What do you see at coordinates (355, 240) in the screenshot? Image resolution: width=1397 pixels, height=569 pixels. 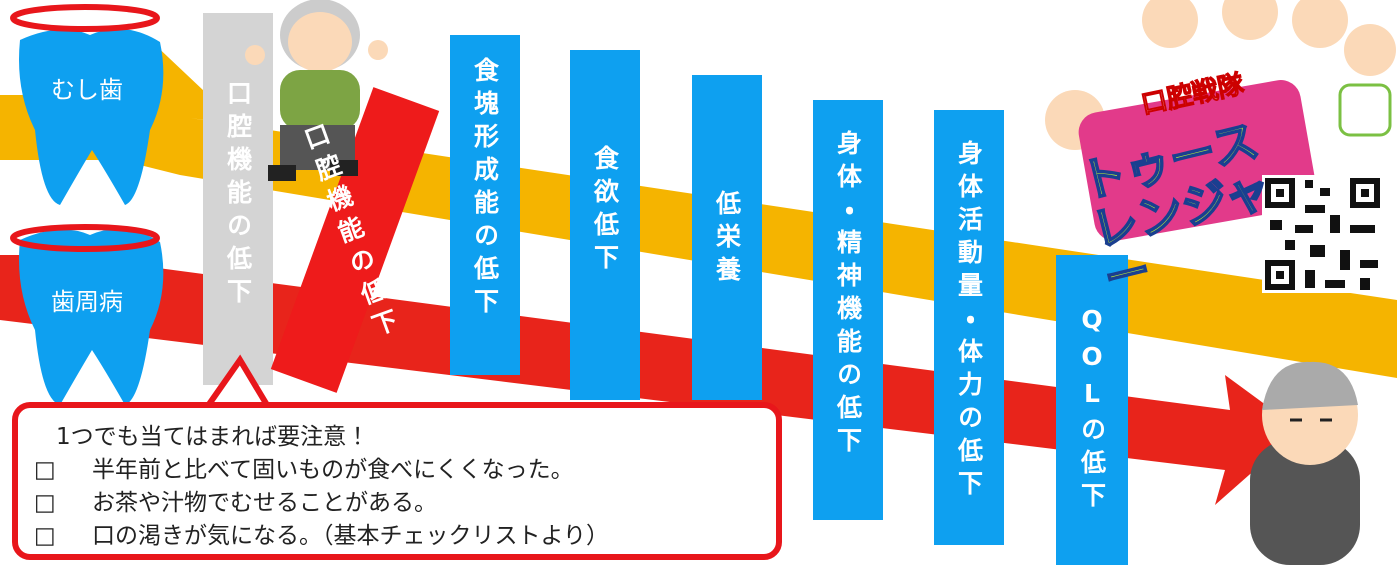 I see `red-box` at bounding box center [355, 240].